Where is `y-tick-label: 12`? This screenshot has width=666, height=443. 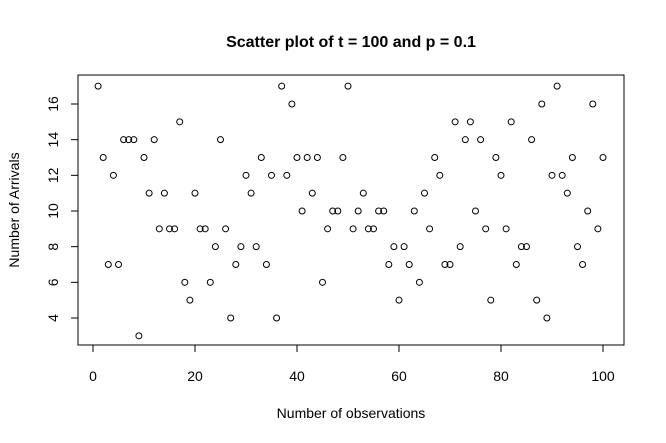
y-tick-label: 12 is located at coordinates (53, 175).